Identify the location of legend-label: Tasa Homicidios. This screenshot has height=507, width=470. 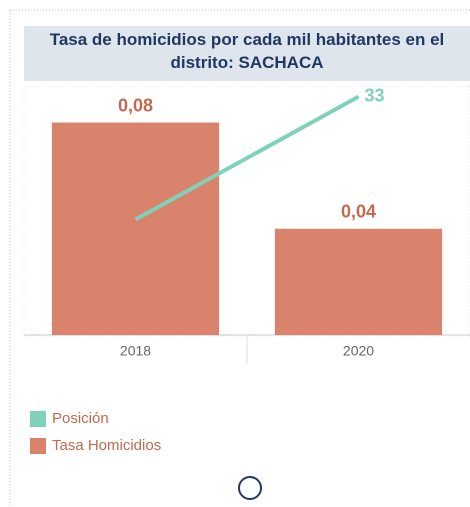
(106, 445).